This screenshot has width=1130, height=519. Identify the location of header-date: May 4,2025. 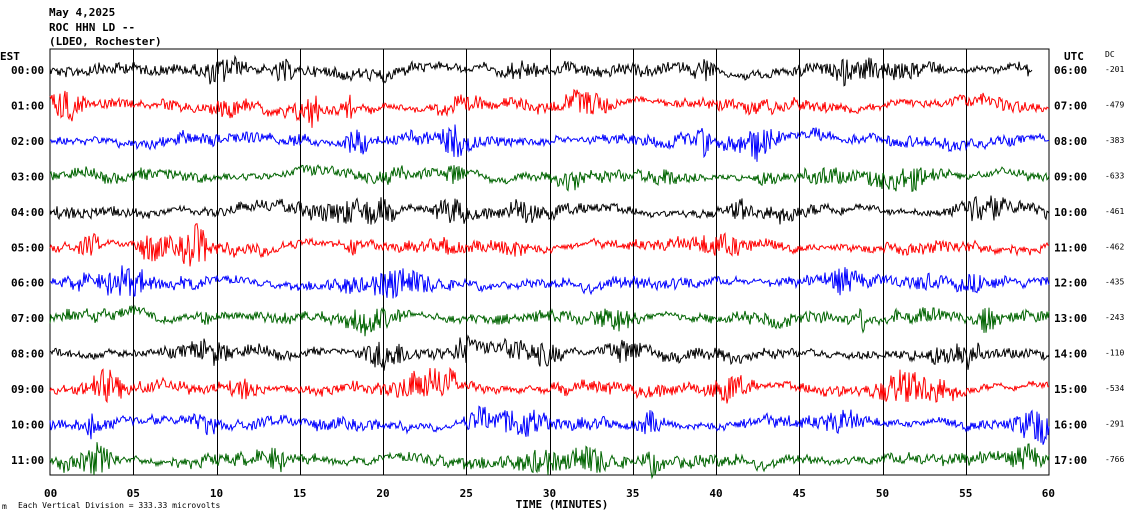
(82, 12).